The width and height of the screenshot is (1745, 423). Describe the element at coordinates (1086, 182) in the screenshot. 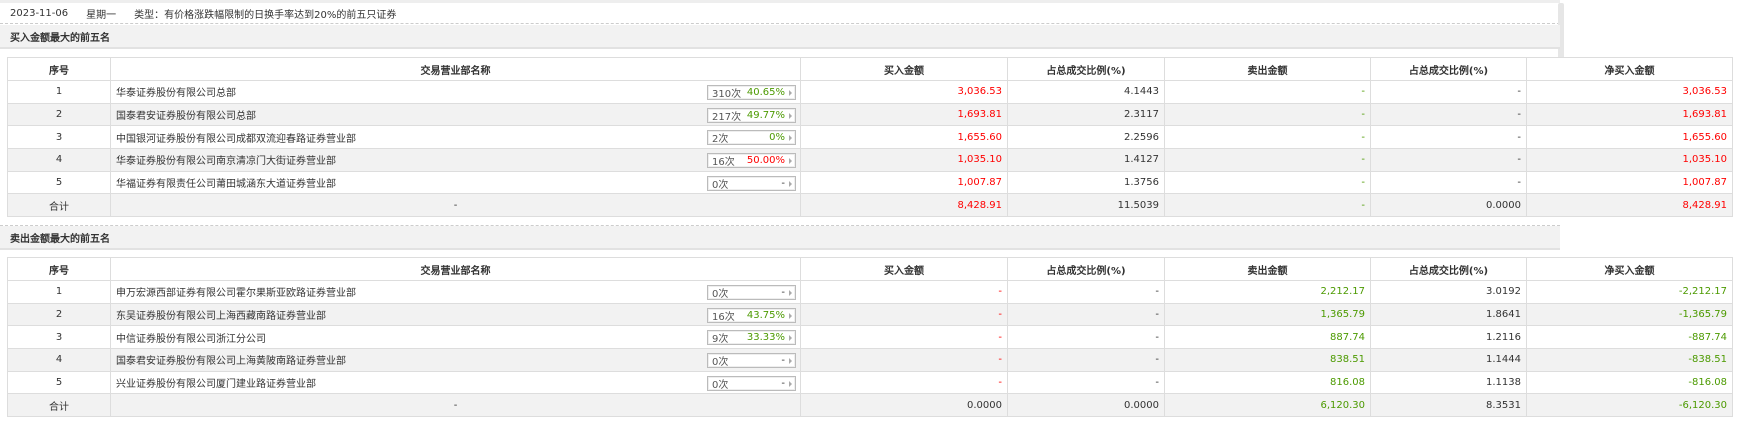

I see `buy-ratio: 1.3756` at that location.